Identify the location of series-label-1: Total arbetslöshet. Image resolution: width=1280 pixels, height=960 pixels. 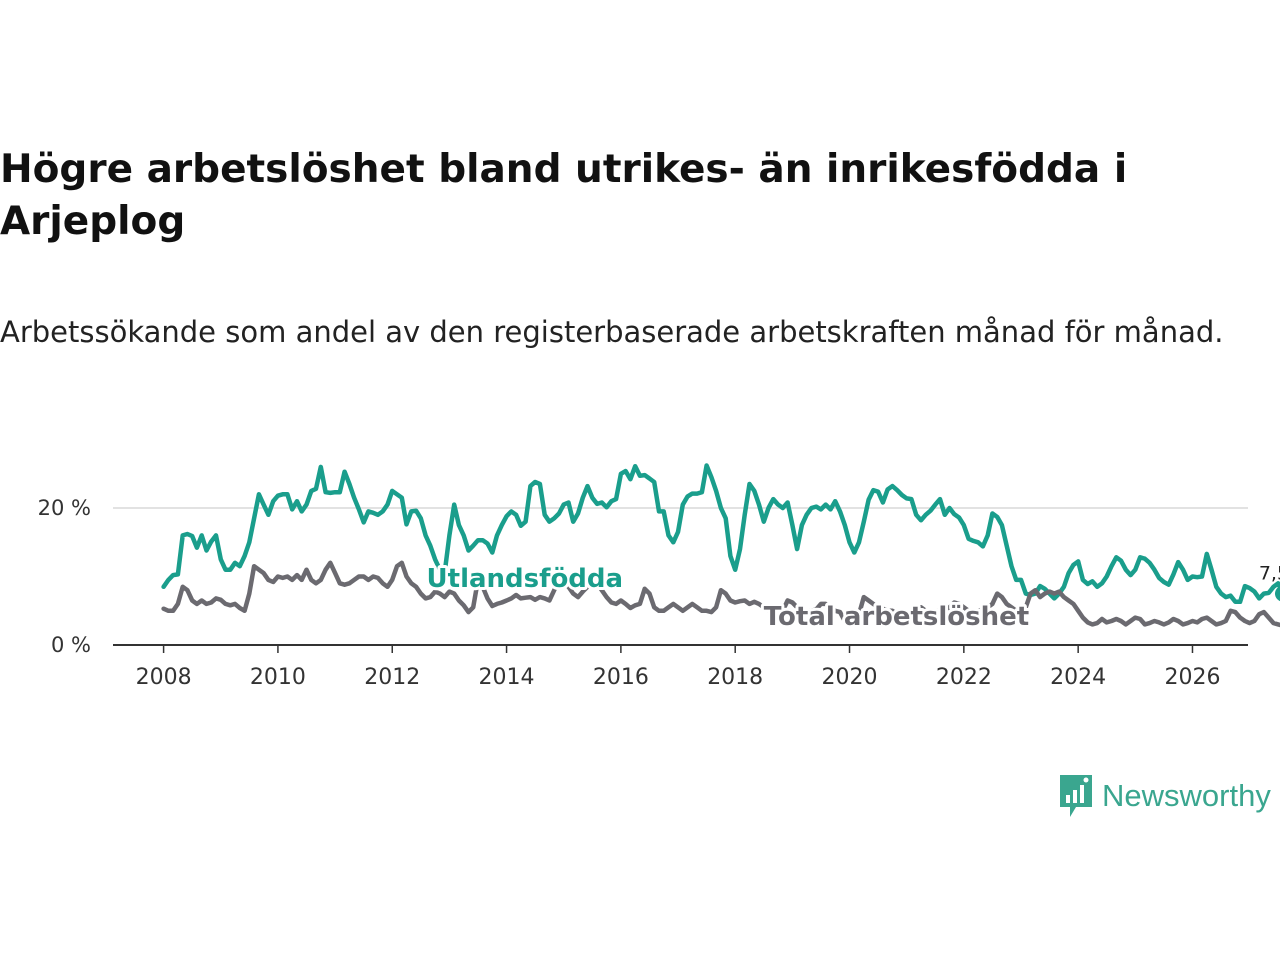
(896, 617).